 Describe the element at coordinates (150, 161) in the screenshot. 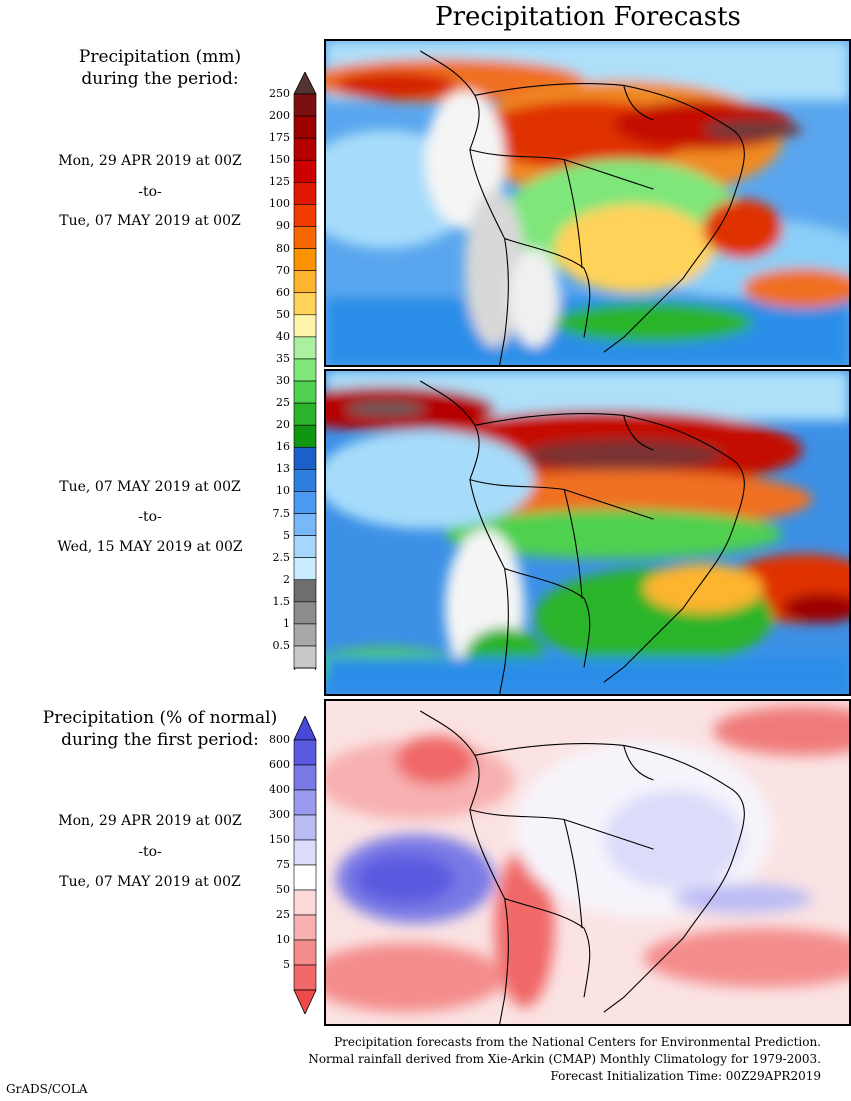

I see `period1-start: Mon, 29 APR 2019 at 00Z` at that location.